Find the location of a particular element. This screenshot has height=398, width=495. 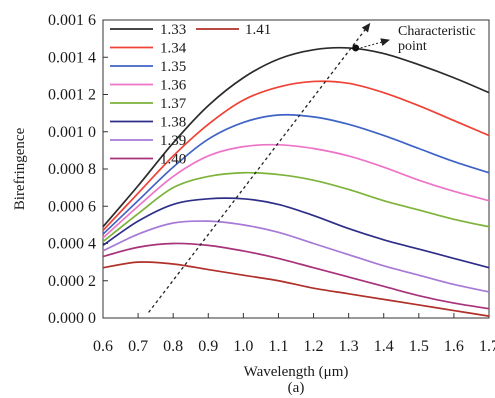

x-tick-label: 0.8 is located at coordinates (173, 346).